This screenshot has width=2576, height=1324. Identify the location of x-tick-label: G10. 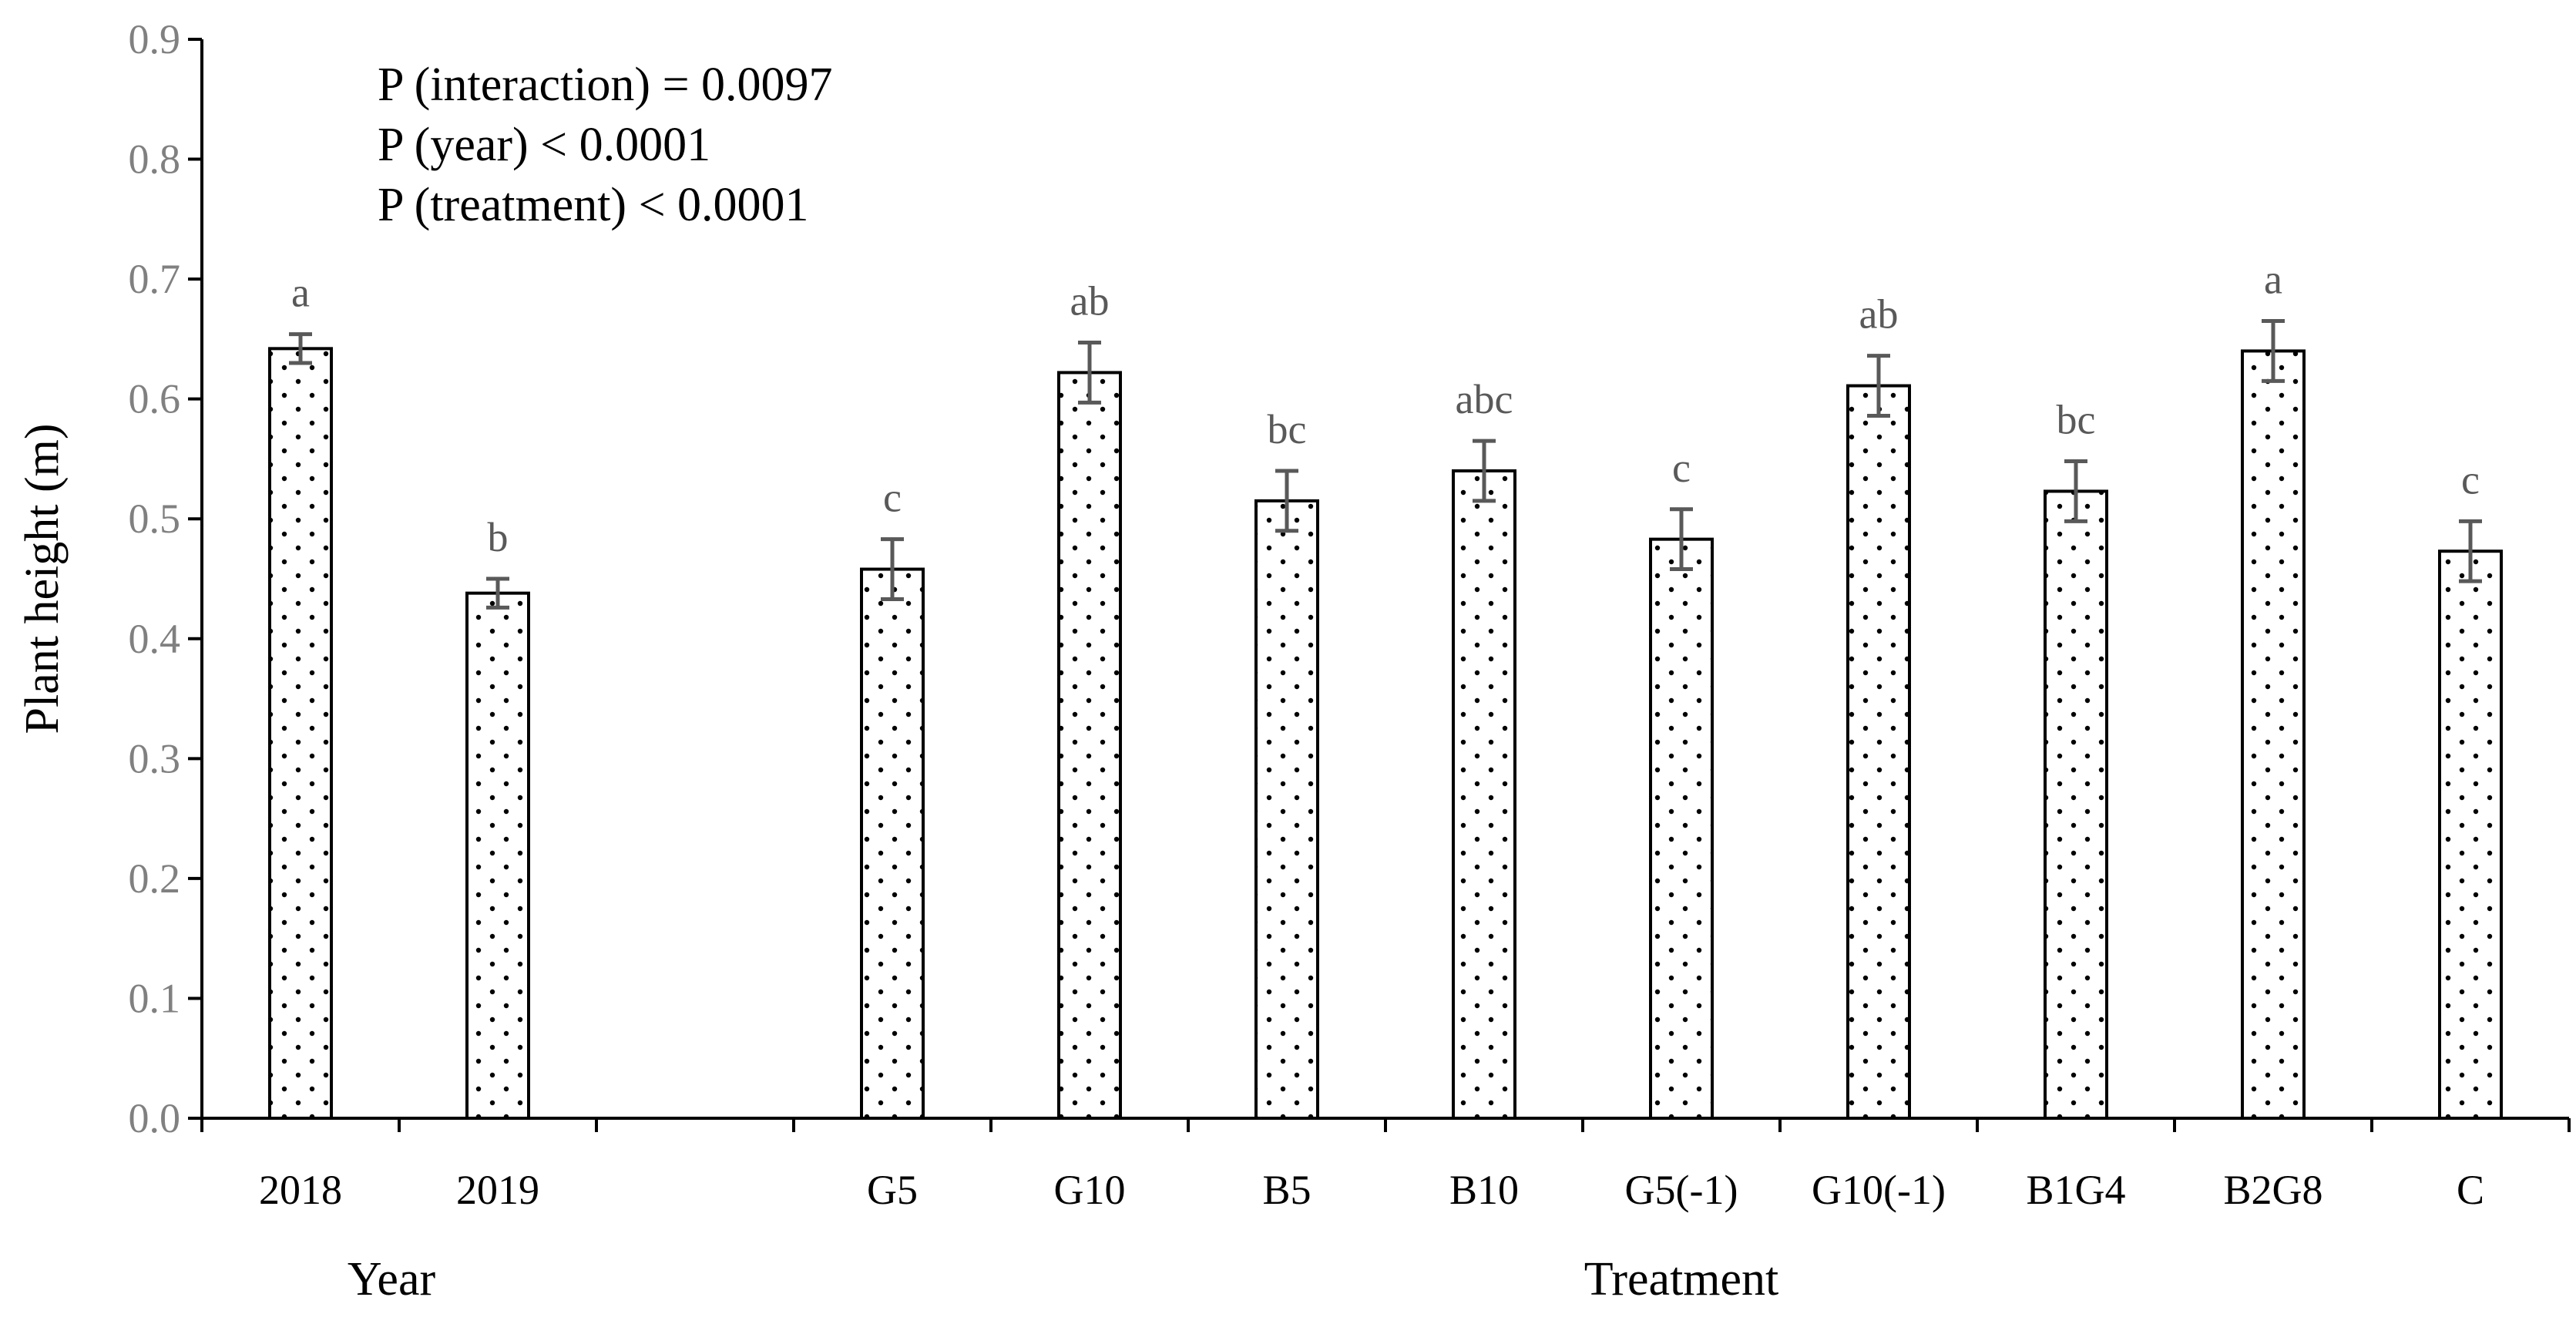
(1090, 1190).